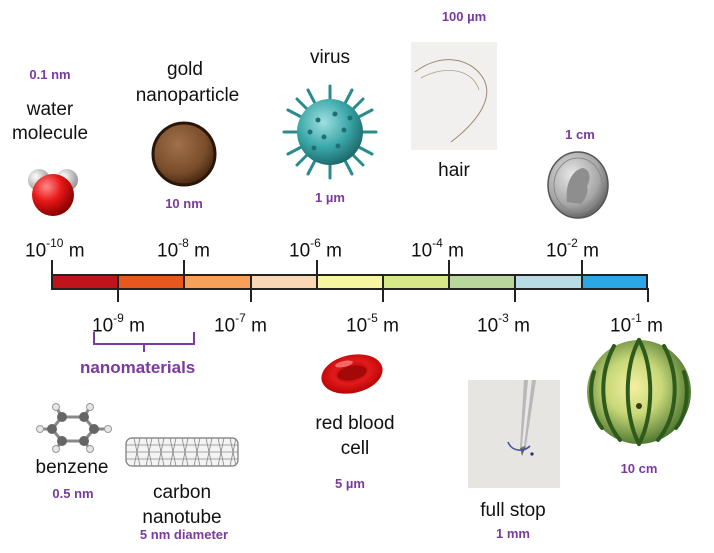 Image resolution: width=714 pixels, height=553 pixels. Describe the element at coordinates (184, 203) in the screenshot. I see `gold-size: 10 nm` at that location.